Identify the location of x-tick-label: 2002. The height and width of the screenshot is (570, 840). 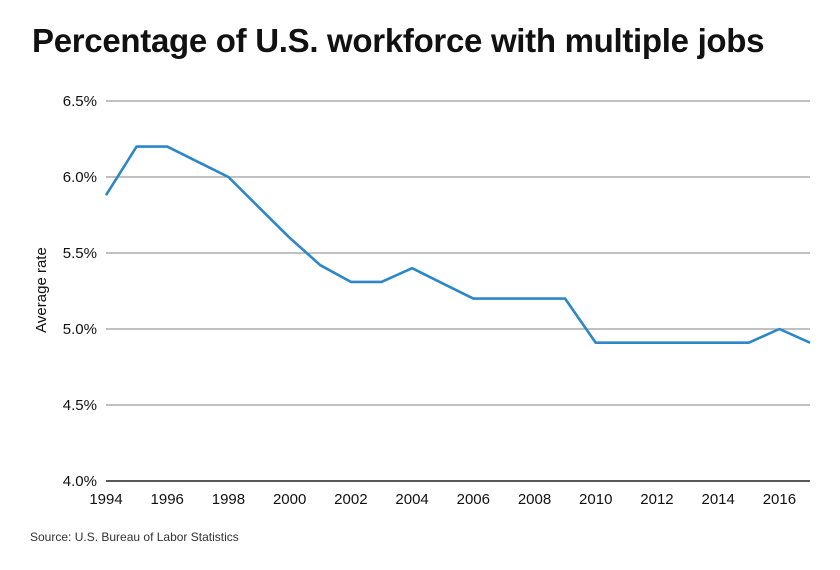
(350, 499).